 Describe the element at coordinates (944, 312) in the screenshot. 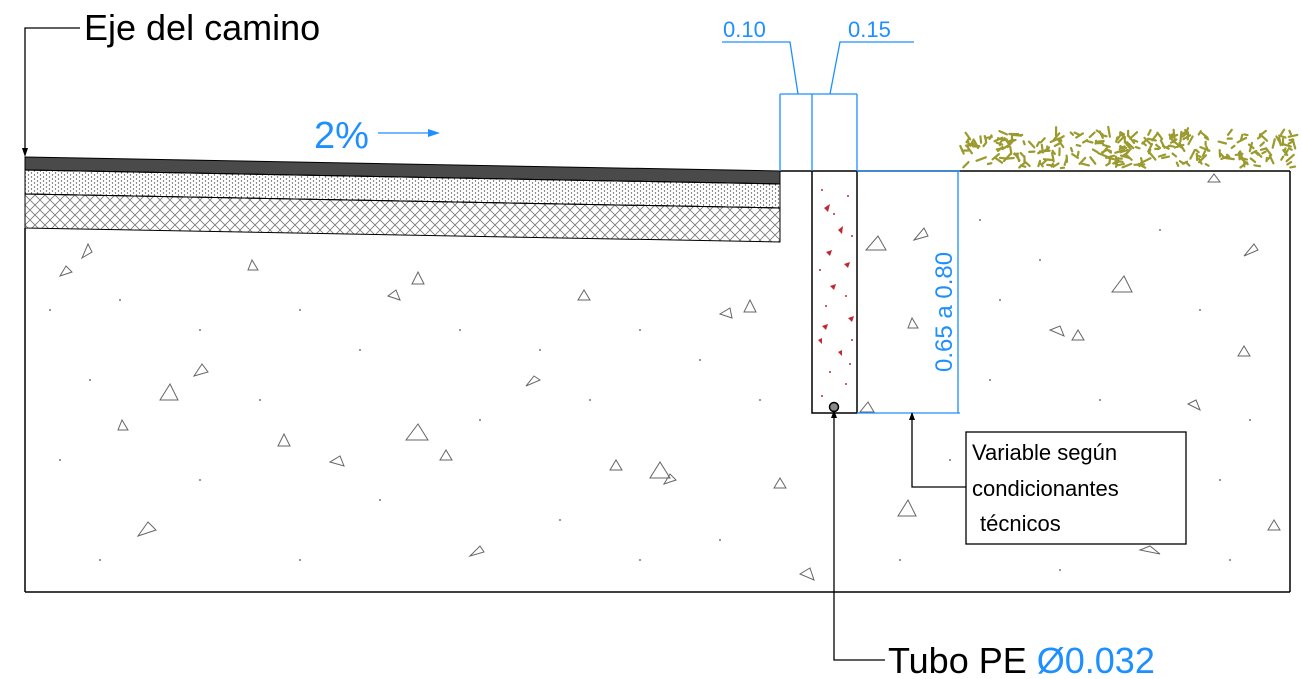

I see `dim-depth: 0.65 a 0.80` at that location.